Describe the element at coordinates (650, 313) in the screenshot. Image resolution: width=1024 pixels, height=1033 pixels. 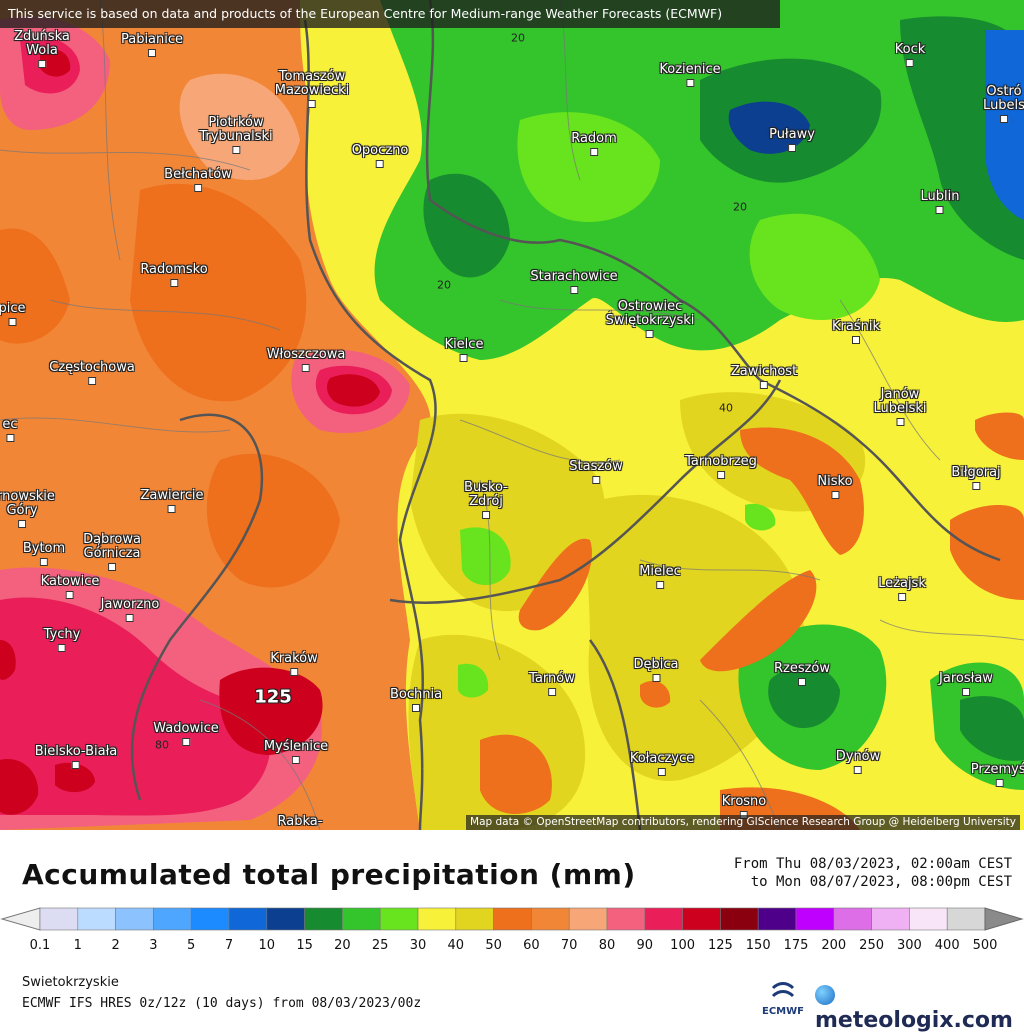
I see `city-name: Ostrowiec Świętokrzyski` at that location.